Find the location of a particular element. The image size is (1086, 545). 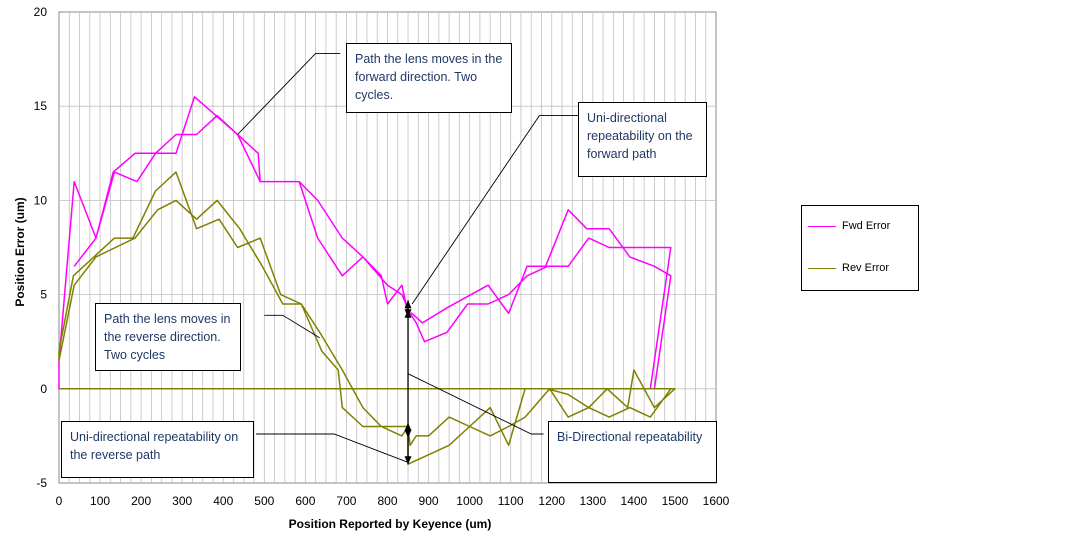

x-axis-title: Position Reported by Keyence (um) is located at coordinates (390, 524).